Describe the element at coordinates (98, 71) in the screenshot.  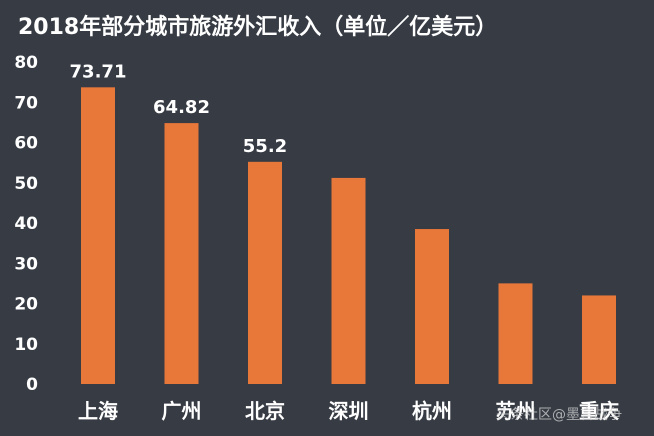
I see `data-label: 73.71` at that location.